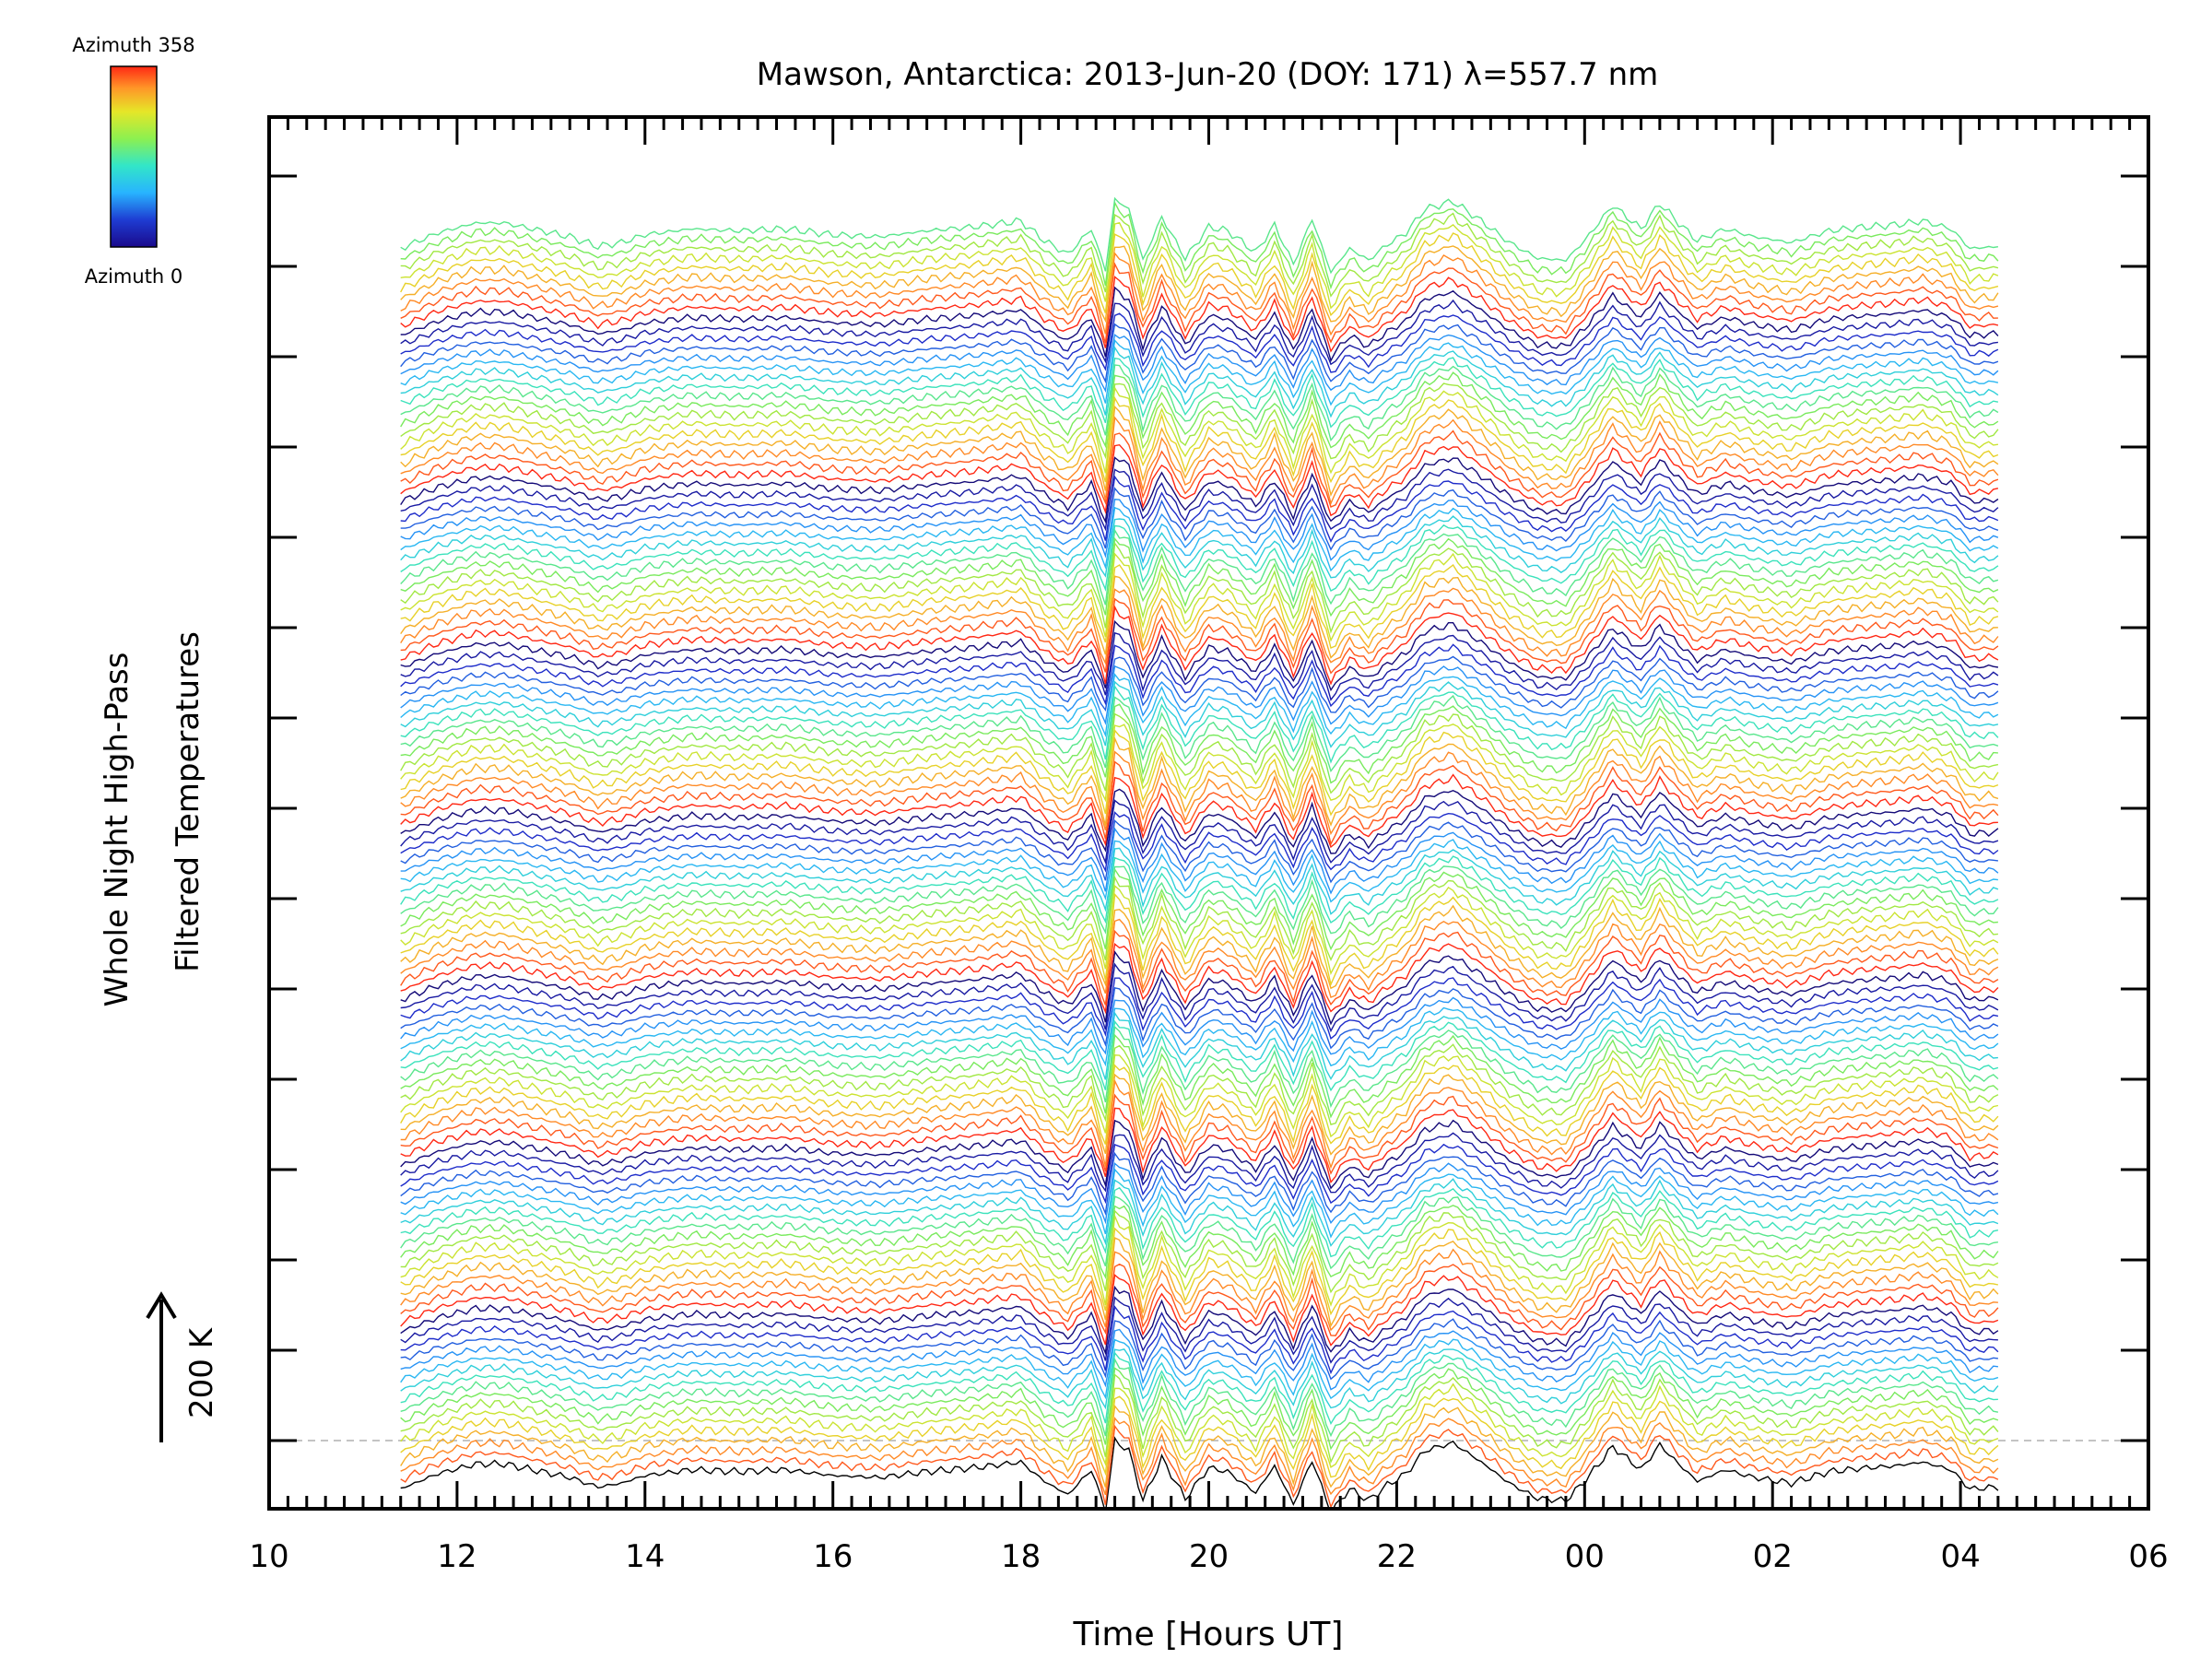 The height and width of the screenshot is (1659, 2212). Describe the element at coordinates (1208, 1634) in the screenshot. I see `x-axis-label: Time [Hours UT]` at that location.